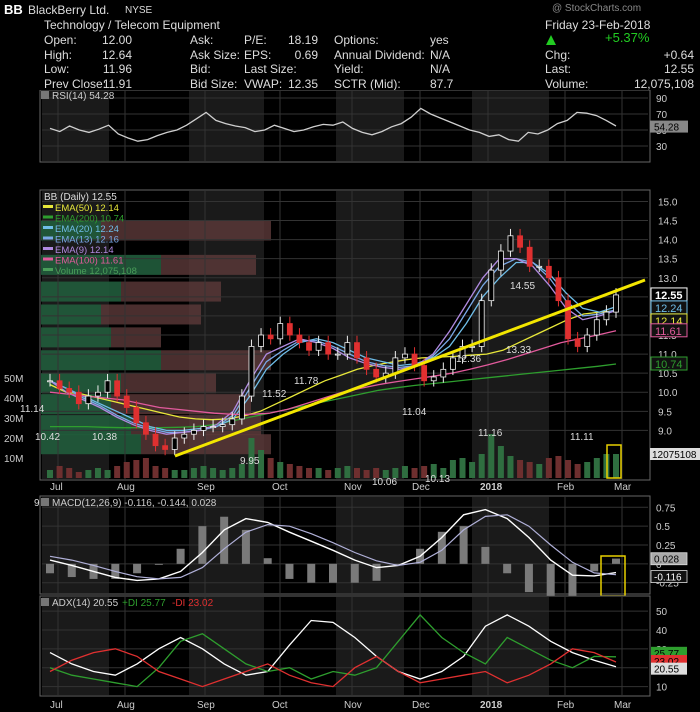 The image size is (700, 712). What do you see at coordinates (598, 25) in the screenshot?
I see `quote-date: Friday 23-Feb-2018` at bounding box center [598, 25].